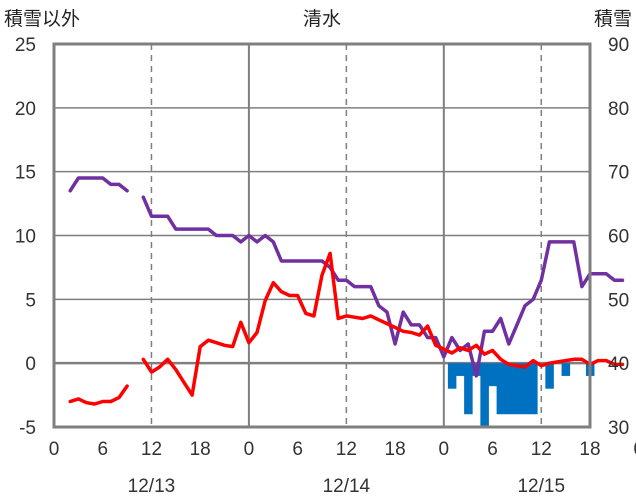 Image resolution: width=636 pixels, height=501 pixels. I want to click on left-axis-title: 積雪以外, so click(42, 19).